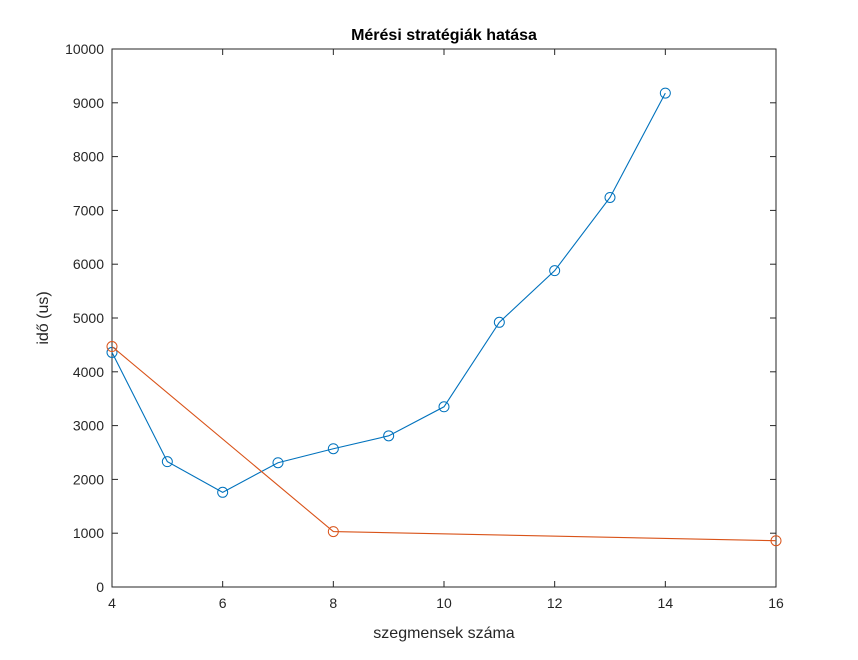 This screenshot has height=660, width=858. Describe the element at coordinates (88, 157) in the screenshot. I see `y-tick-label: 8000` at that location.